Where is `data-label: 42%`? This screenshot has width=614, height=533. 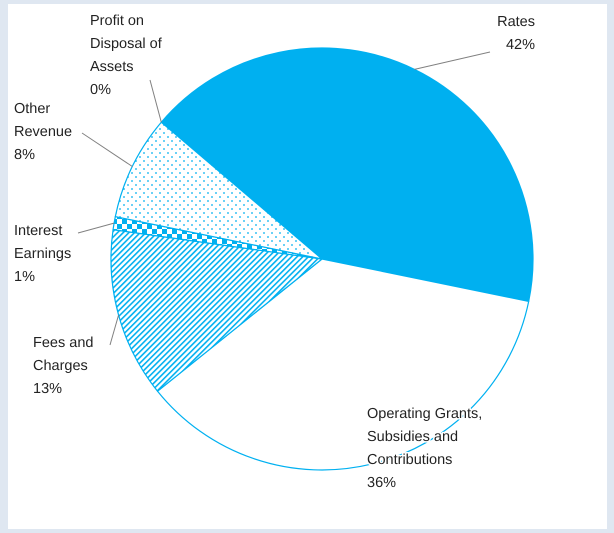 data-label: 42% is located at coordinates (521, 45).